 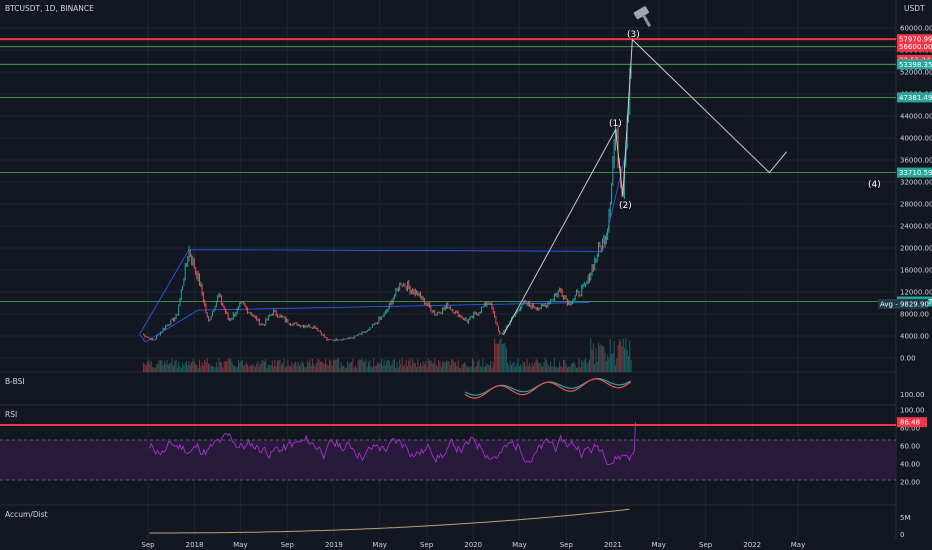 I want to click on bbsi-title: B-BSI, so click(x=15, y=381).